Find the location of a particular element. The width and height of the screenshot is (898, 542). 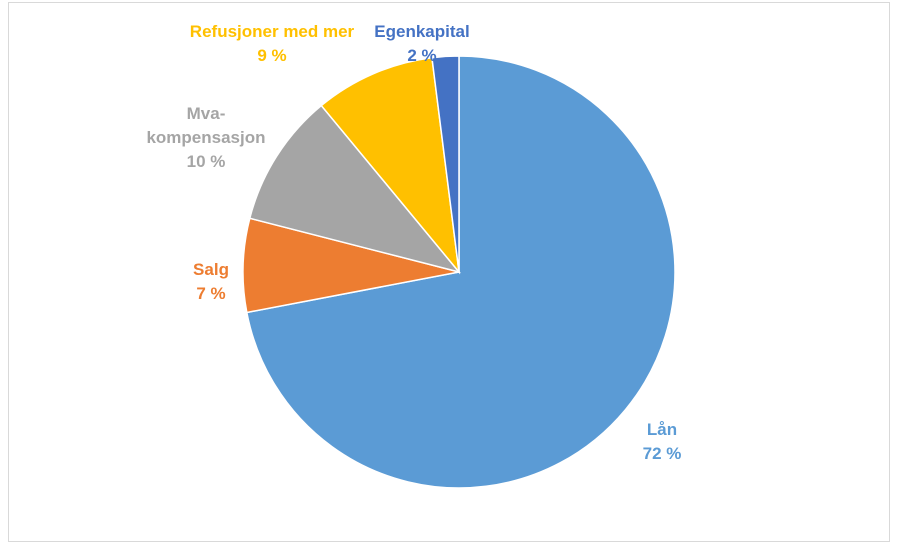

category-label: Egenkapital is located at coordinates (422, 31).